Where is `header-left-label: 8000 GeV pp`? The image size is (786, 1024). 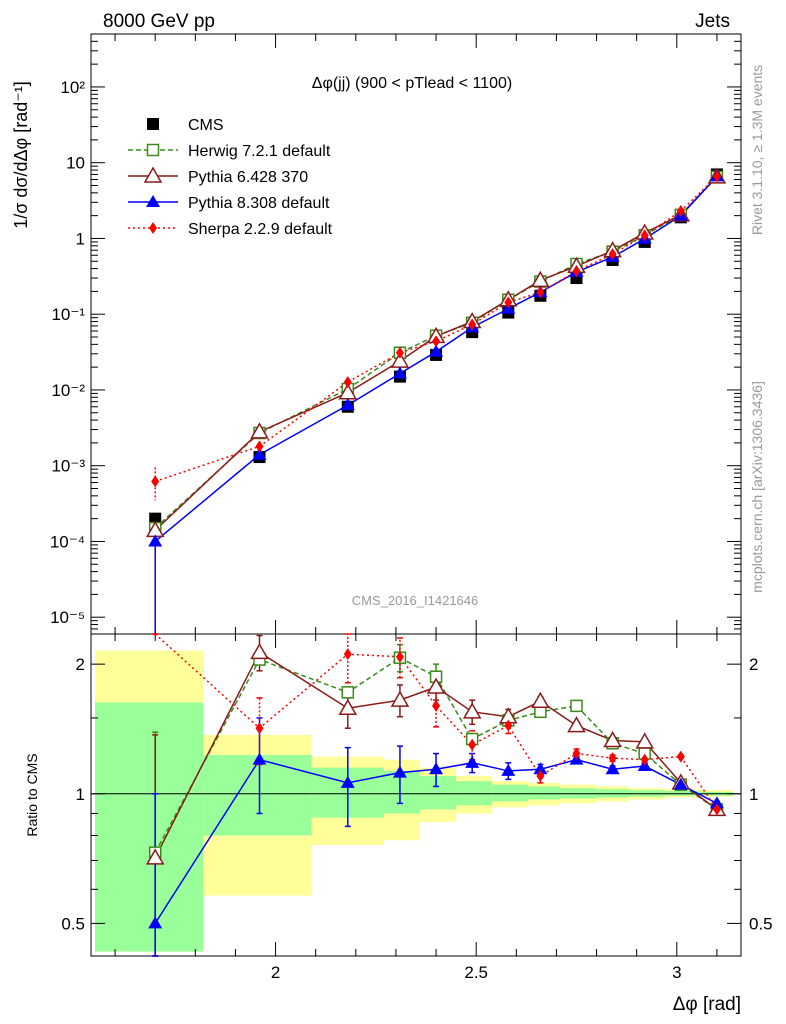
header-left-label: 8000 GeV pp is located at coordinates (159, 21).